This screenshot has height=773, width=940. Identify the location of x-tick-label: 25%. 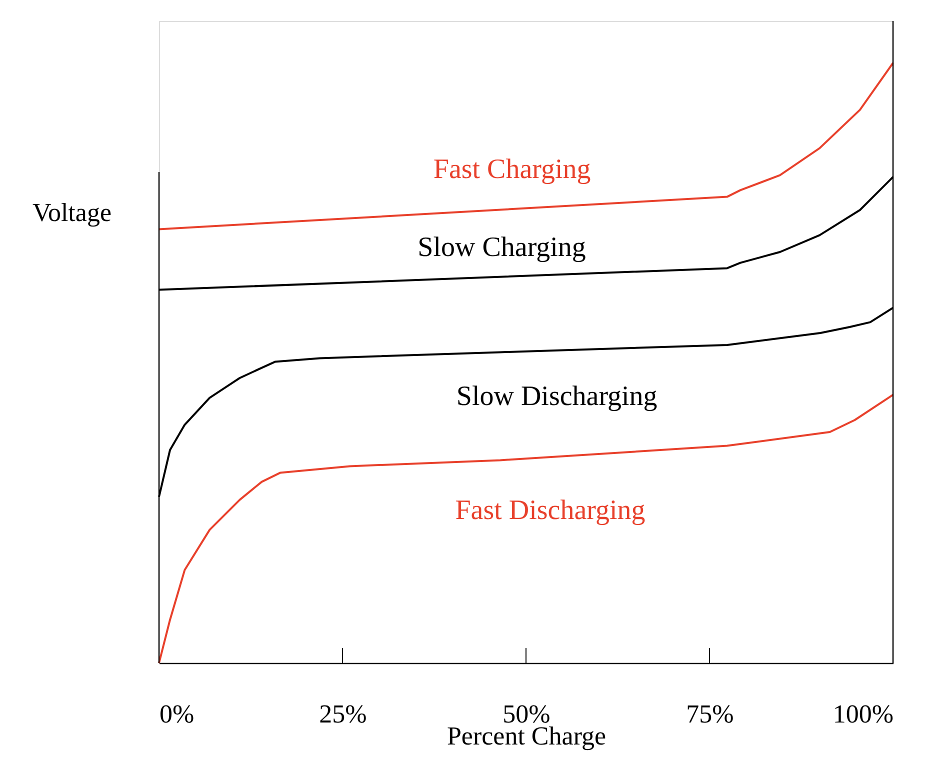
(343, 714).